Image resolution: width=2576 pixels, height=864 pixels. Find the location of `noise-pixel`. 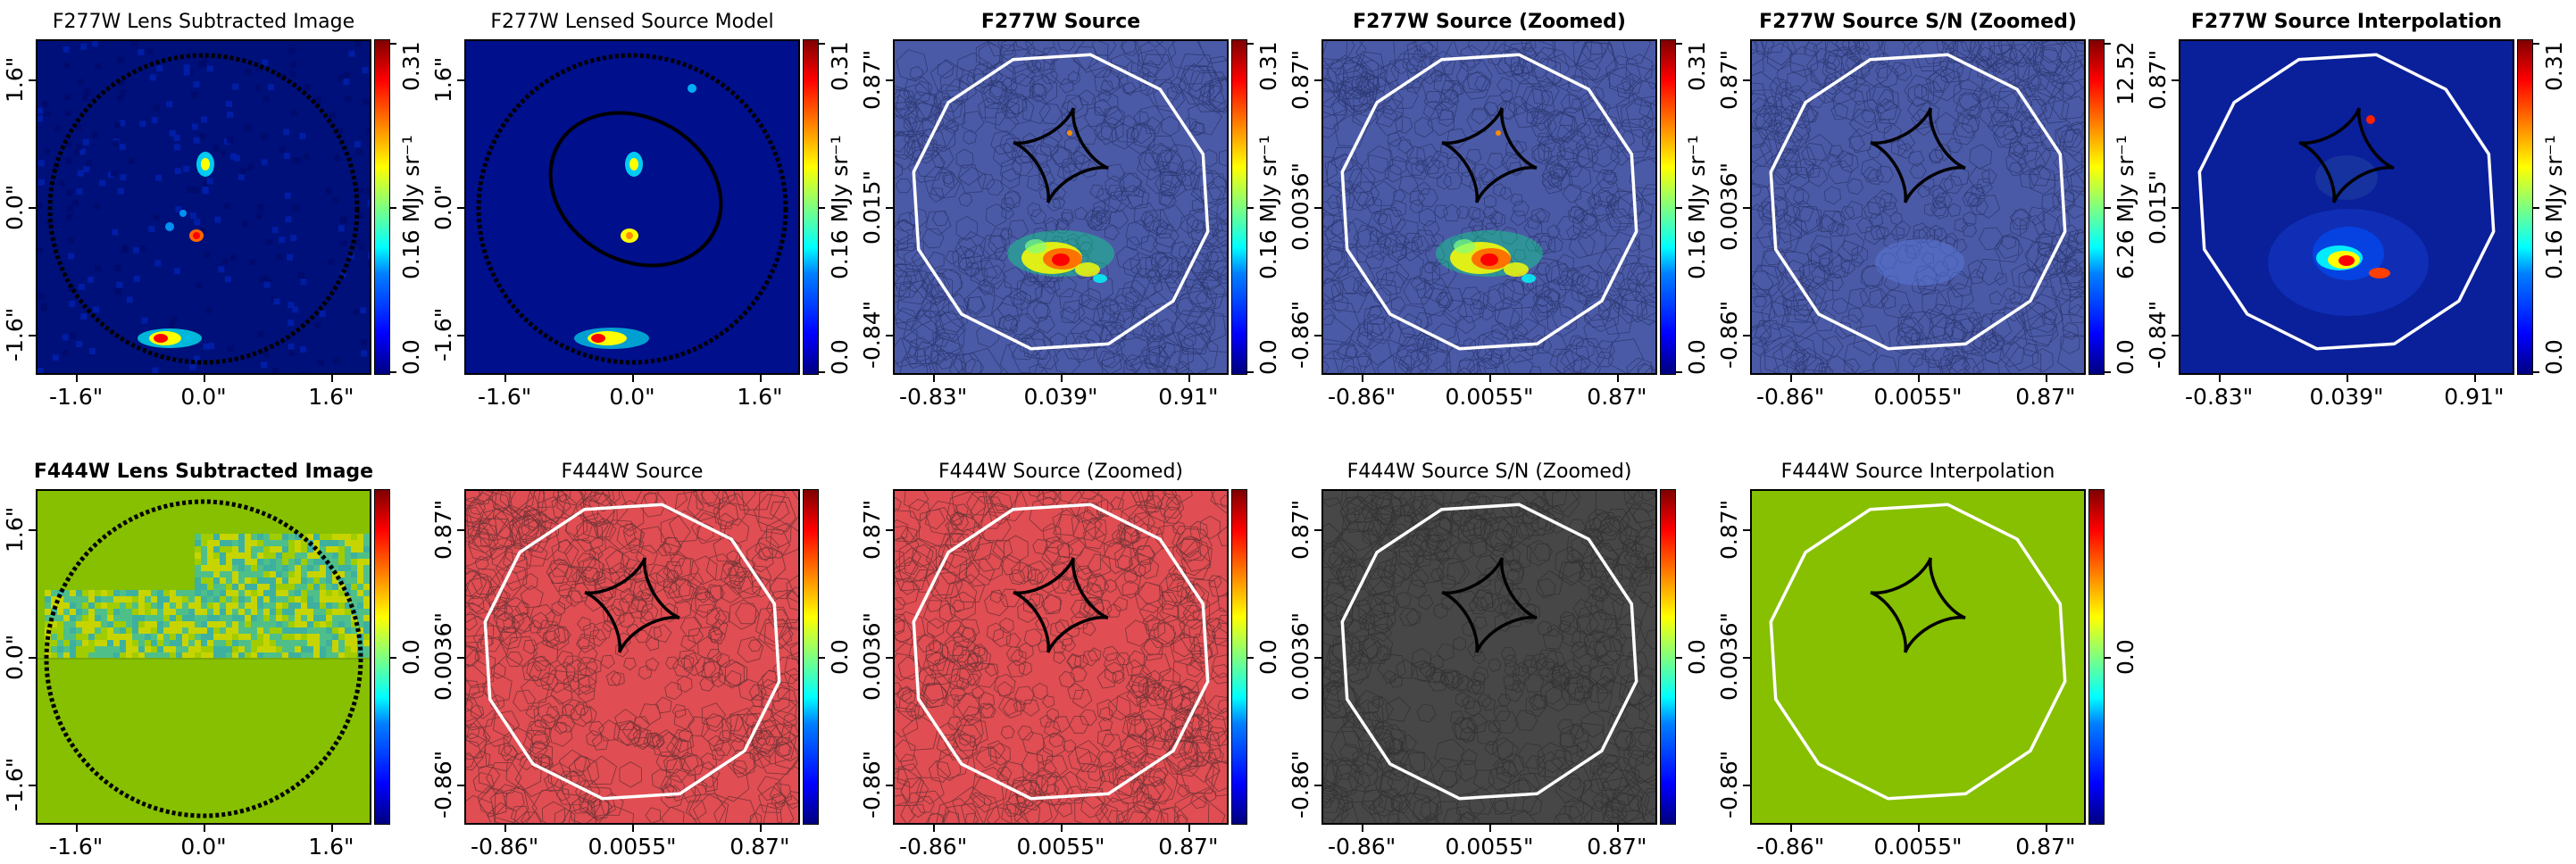

noise-pixel is located at coordinates (169, 227).